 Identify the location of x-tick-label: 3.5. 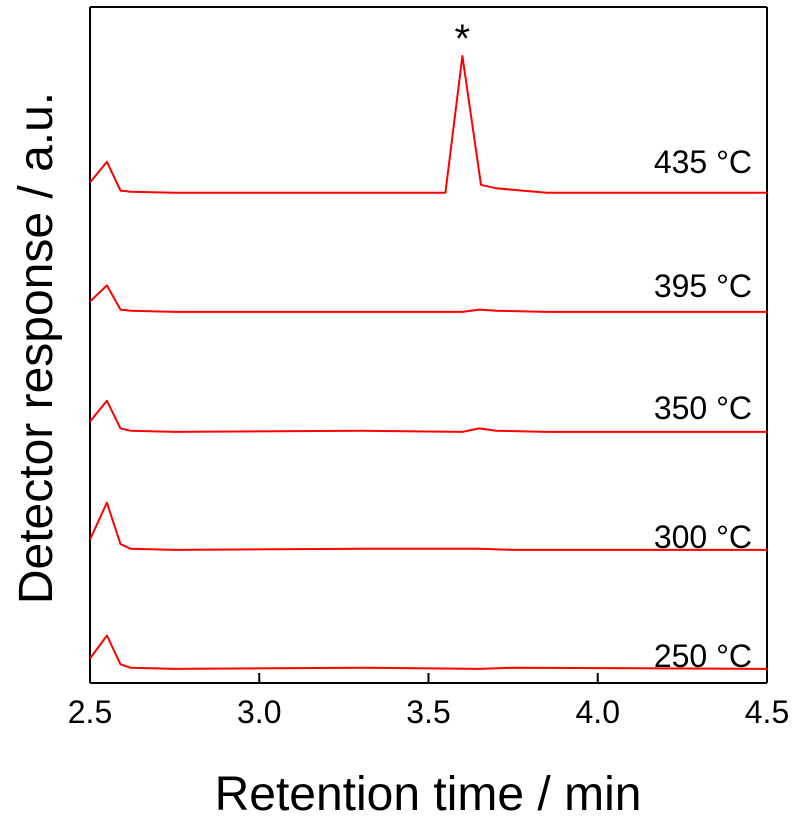
(428, 712).